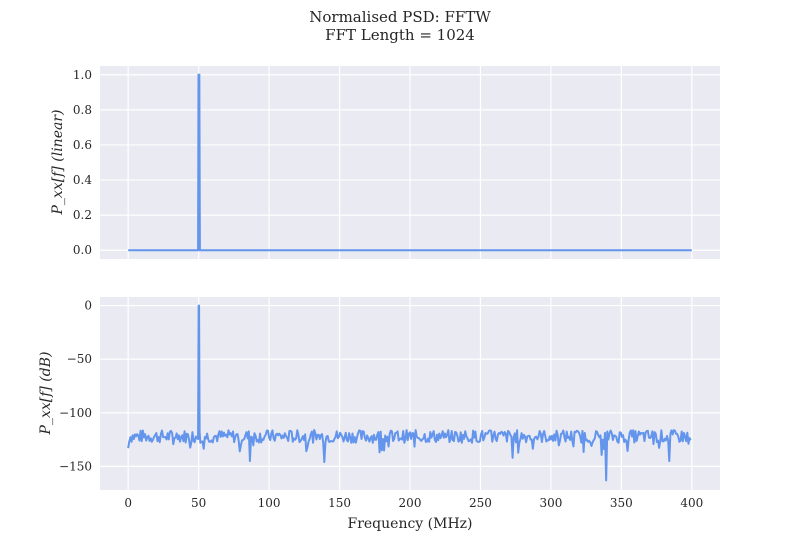 This screenshot has height=550, width=800. Describe the element at coordinates (400, 35) in the screenshot. I see `chart-title-line2: FFT Length = 1024` at that location.